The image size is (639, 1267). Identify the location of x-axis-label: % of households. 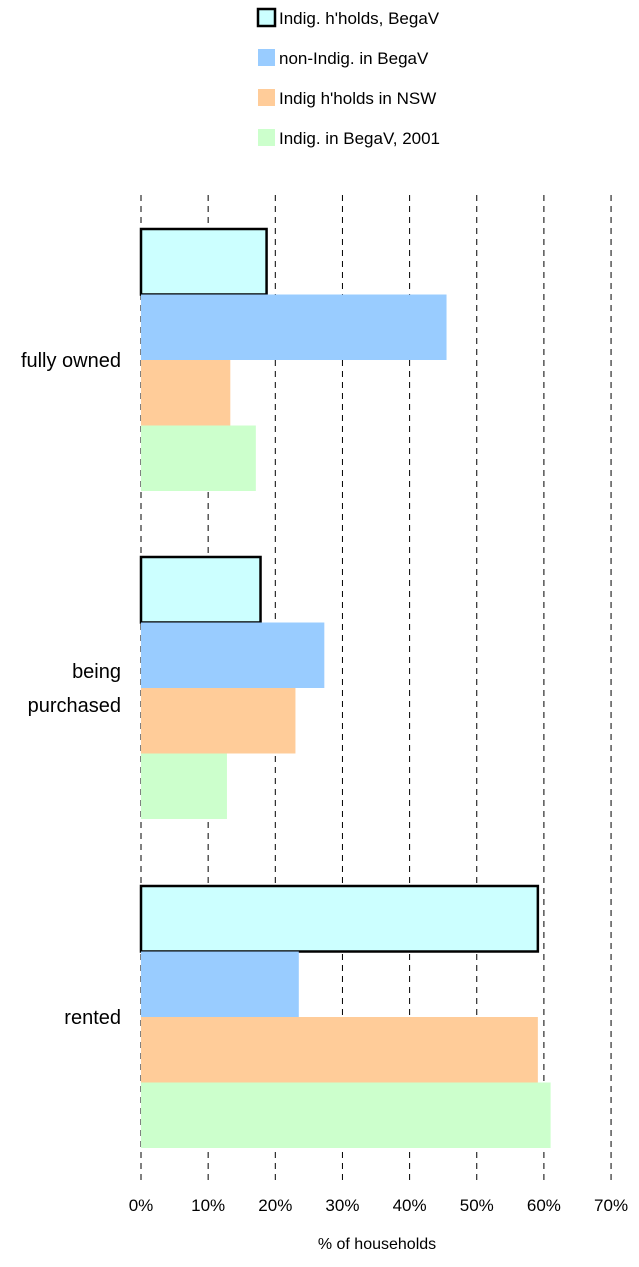
(377, 1244).